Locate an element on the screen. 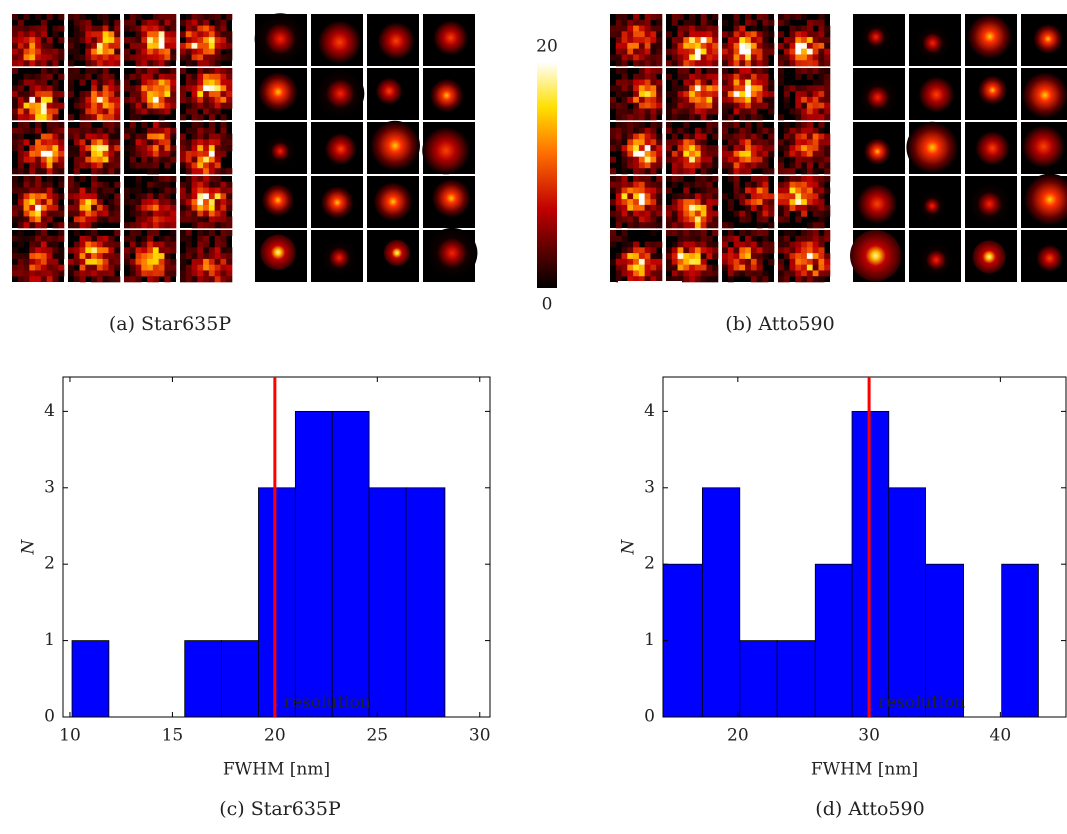 This screenshot has width=1067, height=834. x-tick-label: 20 is located at coordinates (275, 736).